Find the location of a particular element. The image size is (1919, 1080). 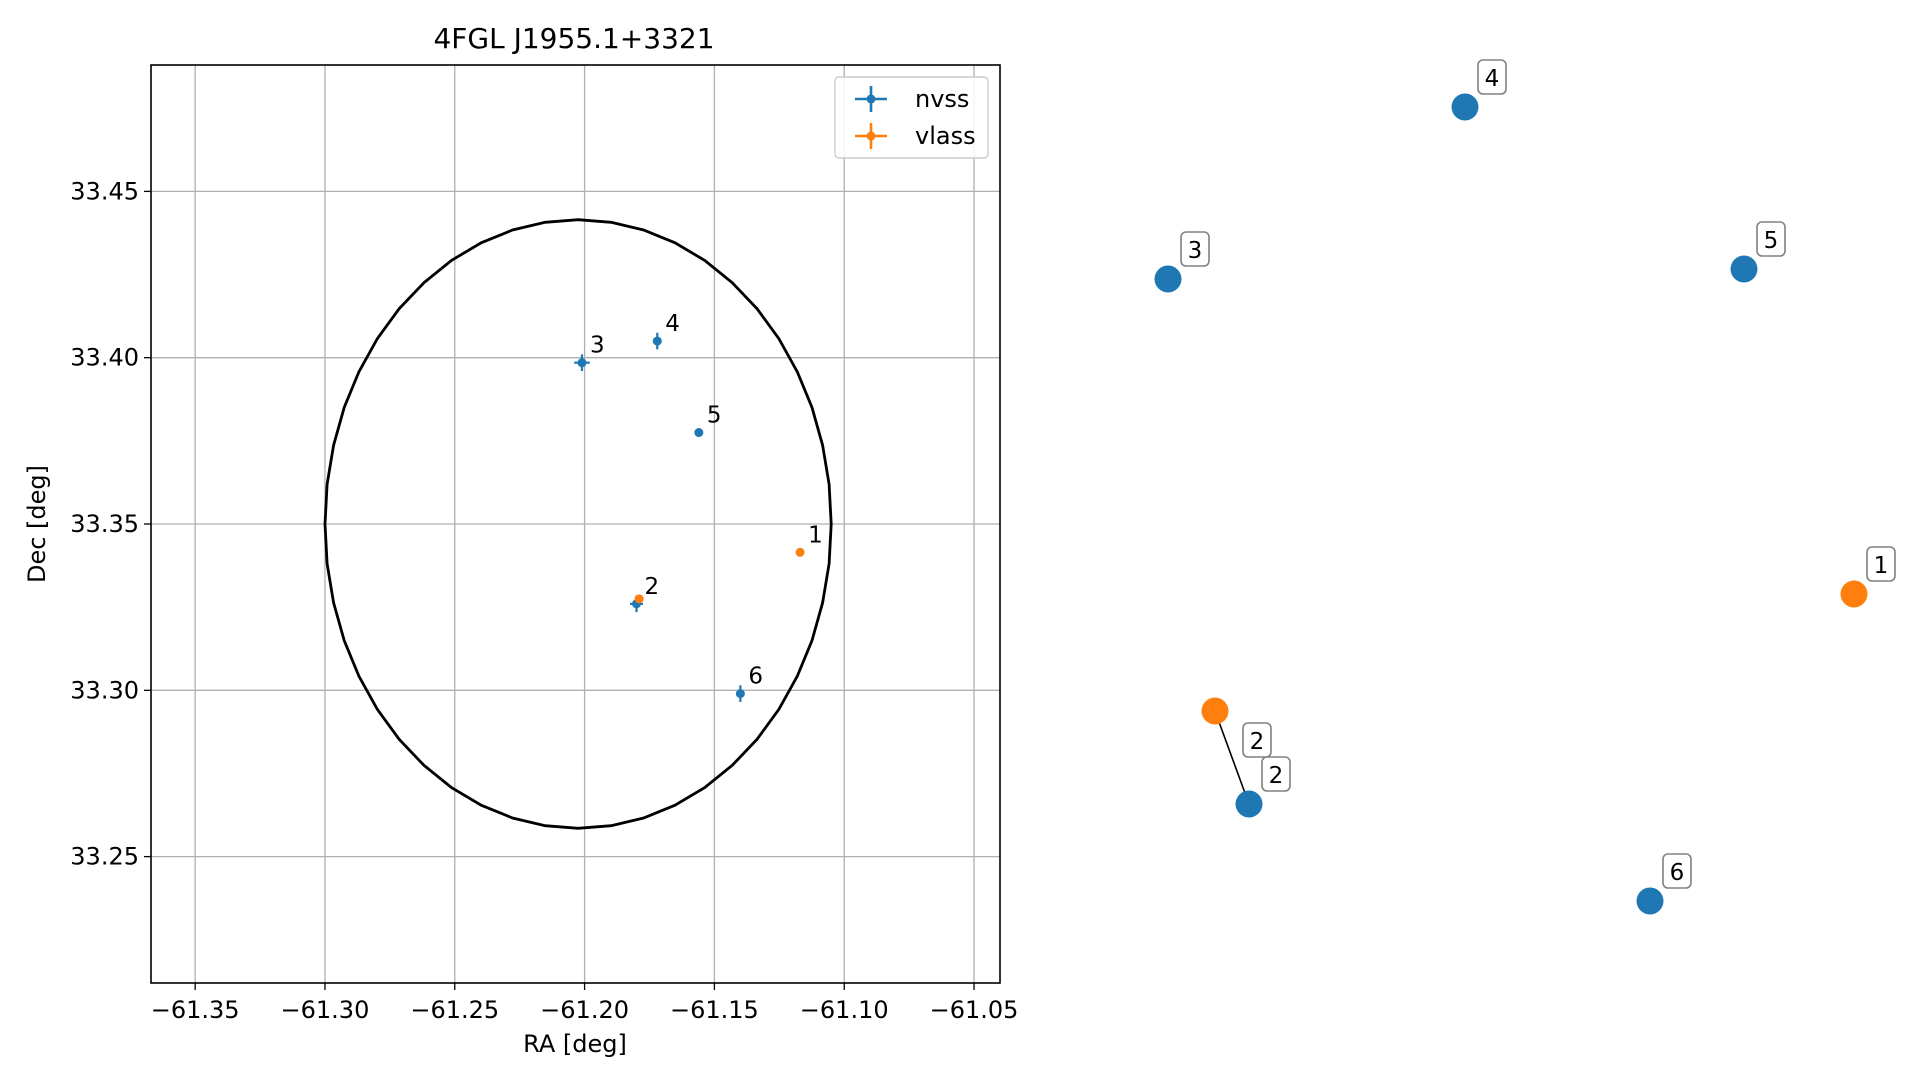

node-nvss-2: 2 is located at coordinates (1263, 787).